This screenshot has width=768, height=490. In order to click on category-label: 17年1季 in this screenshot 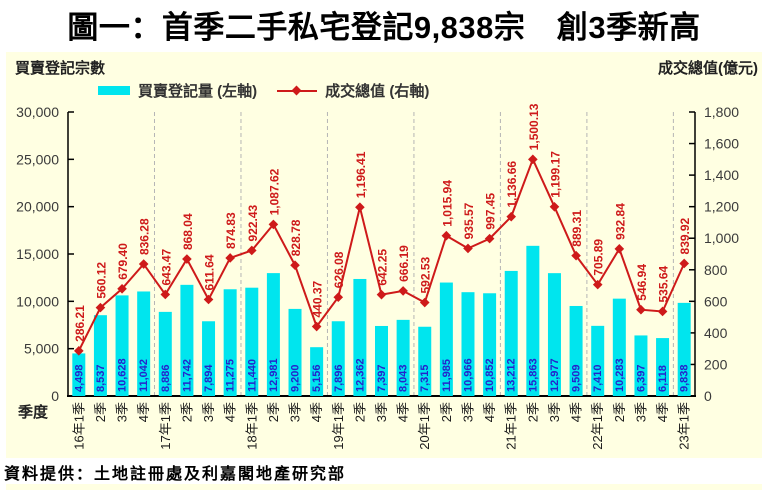, I will do `click(165, 426)`.